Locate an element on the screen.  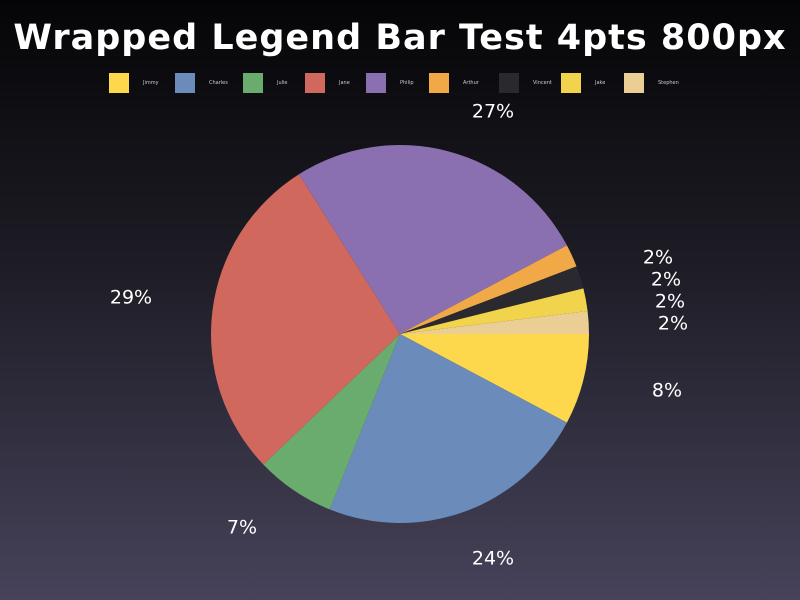
legend-label: Philip is located at coordinates (407, 83).